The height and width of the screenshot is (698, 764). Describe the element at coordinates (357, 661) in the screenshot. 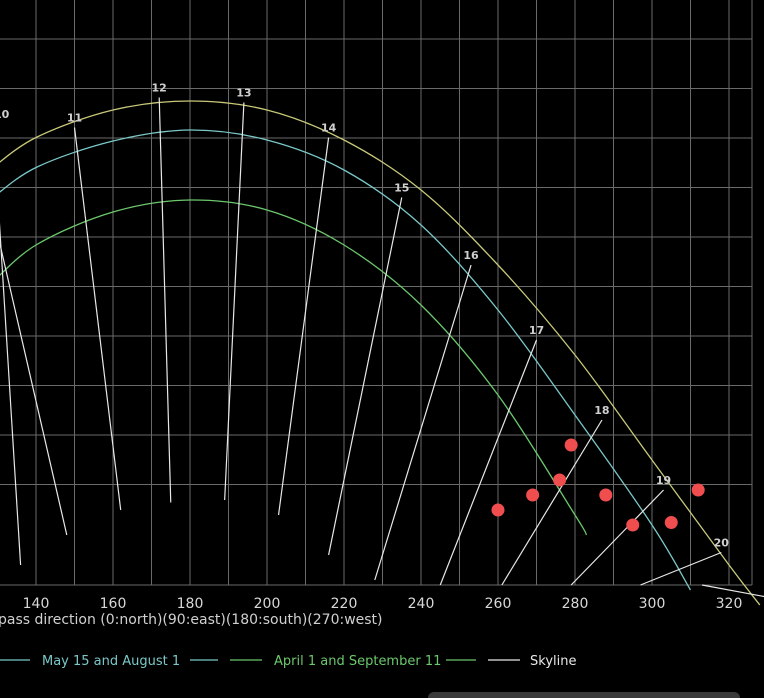

I see `legend-label: April 1 and September 11` at that location.